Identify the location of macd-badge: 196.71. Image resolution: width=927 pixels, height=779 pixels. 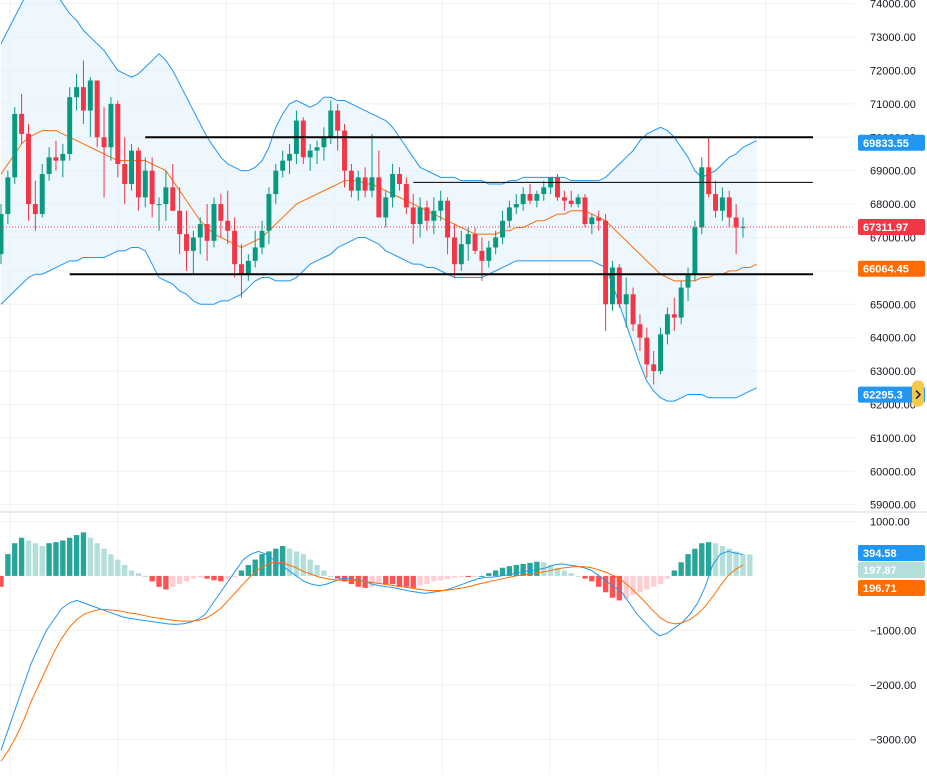
(891, 588).